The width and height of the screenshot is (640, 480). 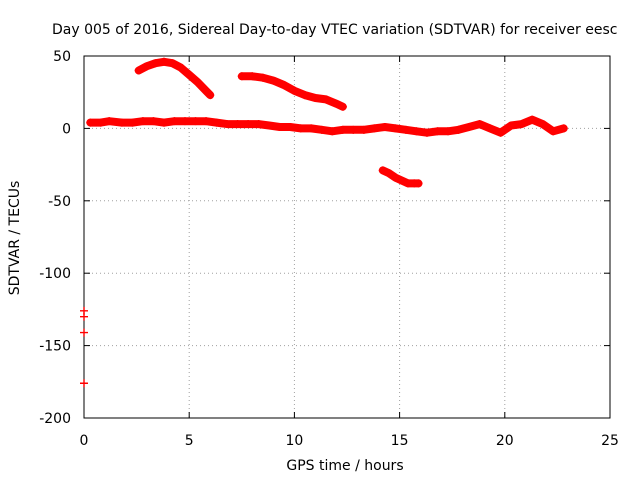 What do you see at coordinates (84, 347) in the screenshot?
I see `series-outliers-at-0h` at bounding box center [84, 347].